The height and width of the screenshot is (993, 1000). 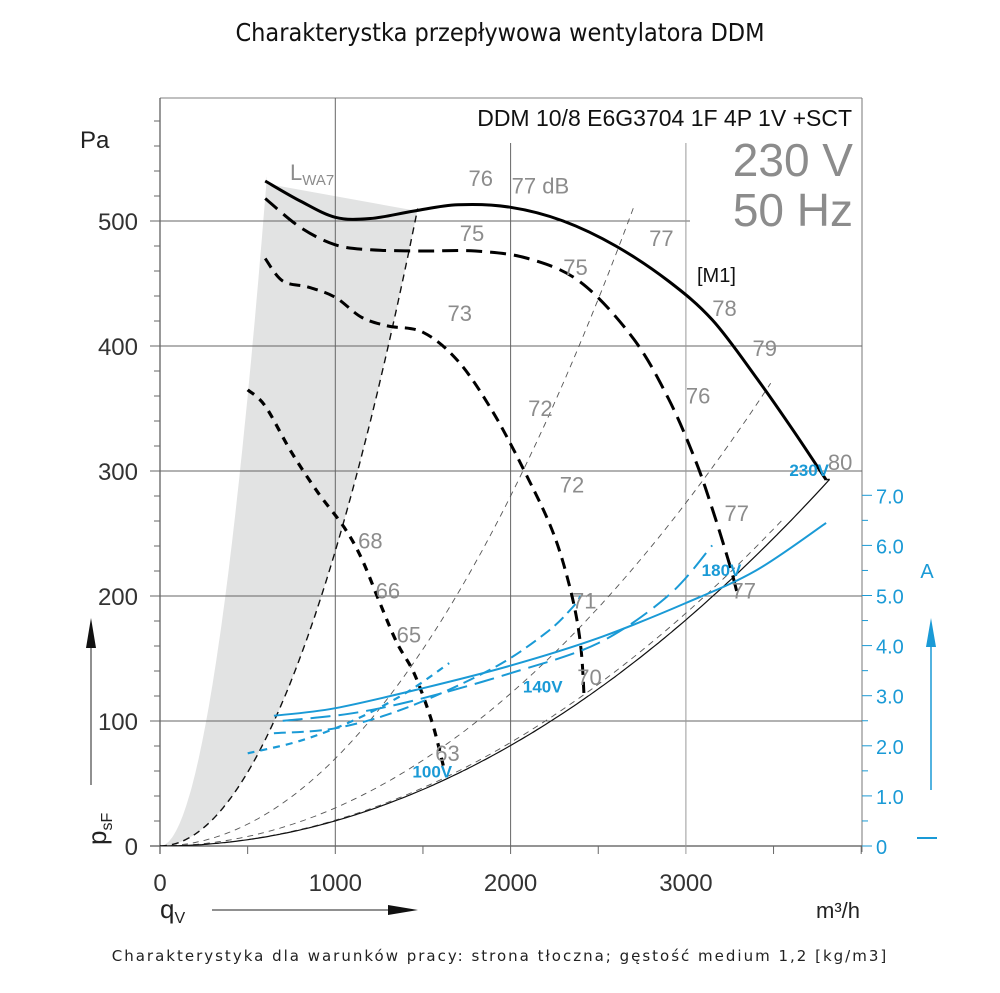 I want to click on unstable-zone-label: LWA7, so click(x=312, y=174).